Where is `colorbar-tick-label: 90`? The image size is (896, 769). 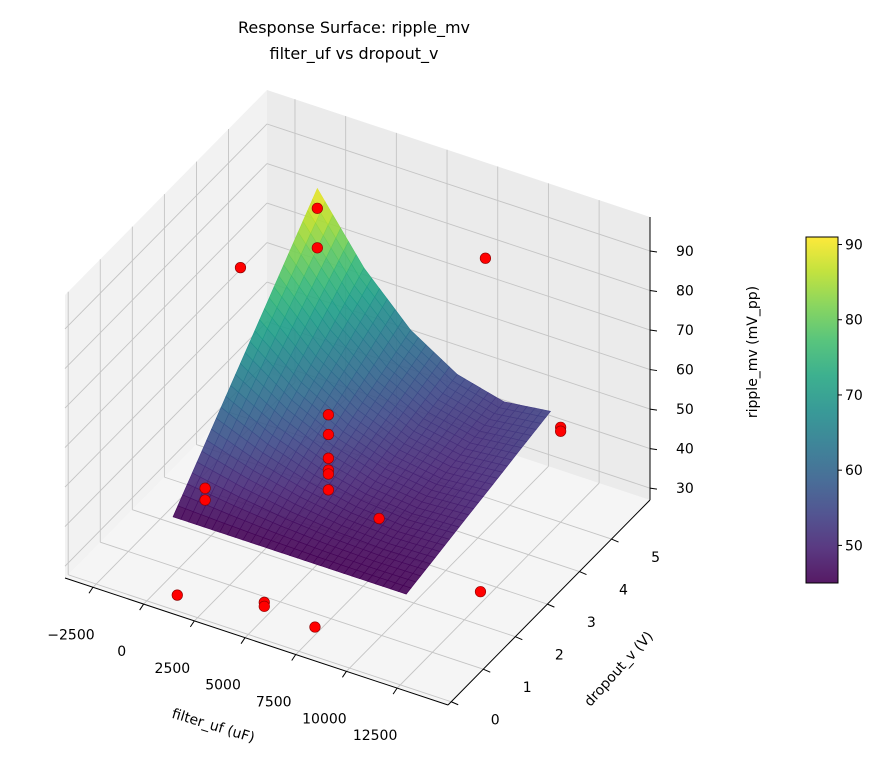
colorbar-tick-label: 90 is located at coordinates (854, 246).